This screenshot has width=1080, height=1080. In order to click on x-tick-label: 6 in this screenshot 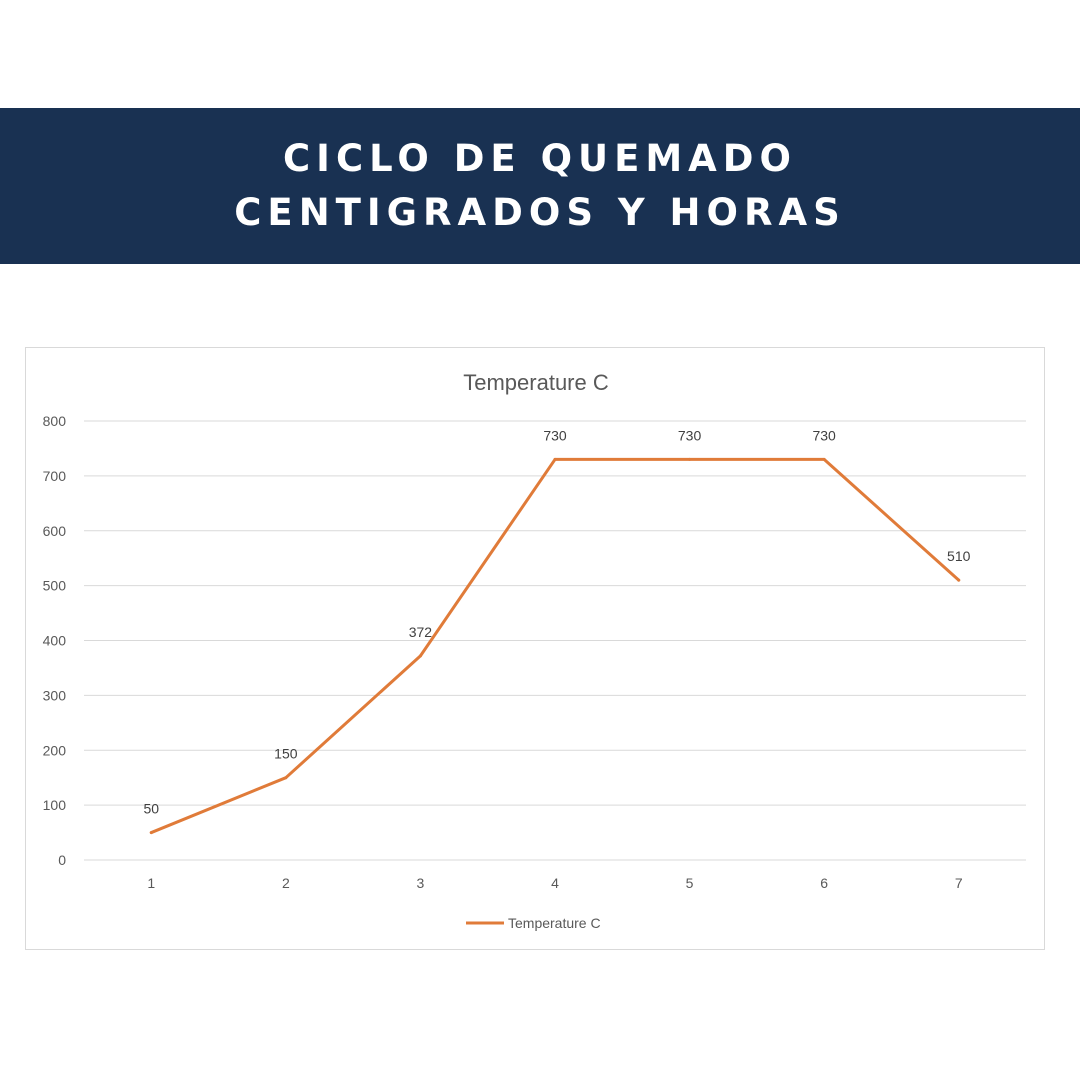, I will do `click(824, 883)`.